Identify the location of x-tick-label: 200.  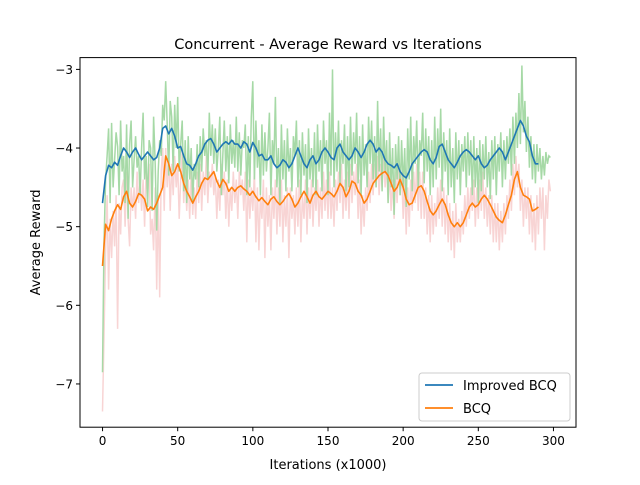
(403, 441).